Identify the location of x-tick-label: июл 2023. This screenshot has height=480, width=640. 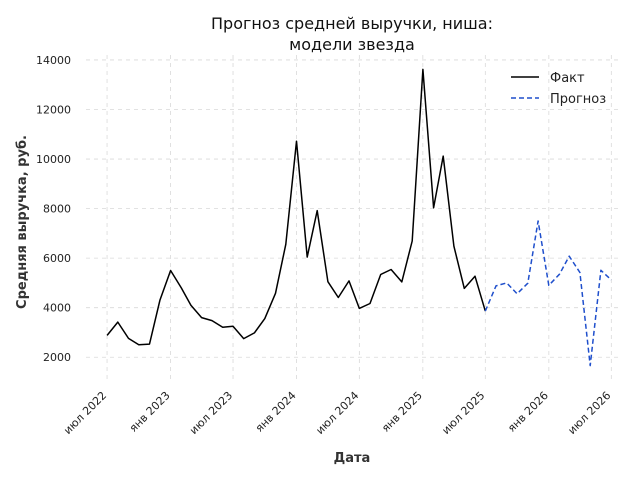
(211, 413).